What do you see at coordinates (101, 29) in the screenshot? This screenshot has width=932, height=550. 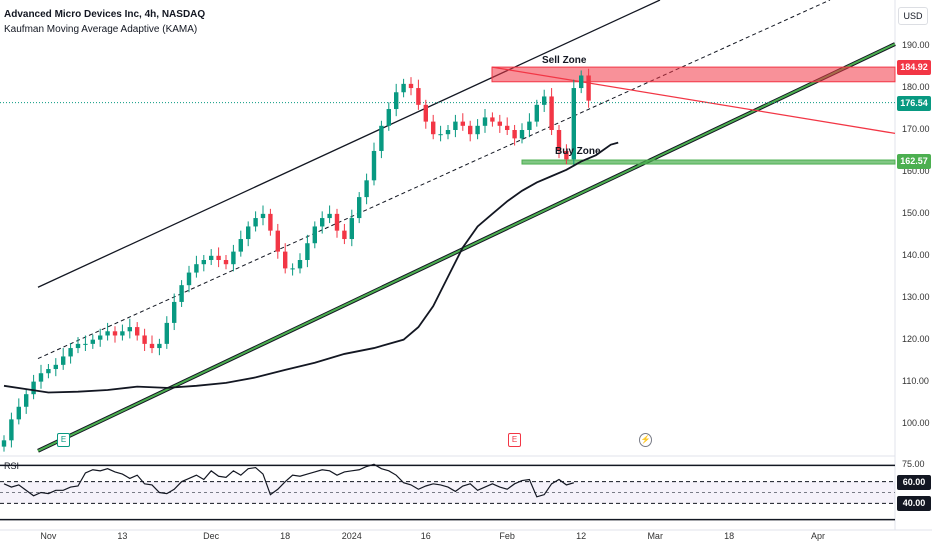 I see `indicator-label: Kaufman Moving Average Adaptive (KAMA)` at bounding box center [101, 29].